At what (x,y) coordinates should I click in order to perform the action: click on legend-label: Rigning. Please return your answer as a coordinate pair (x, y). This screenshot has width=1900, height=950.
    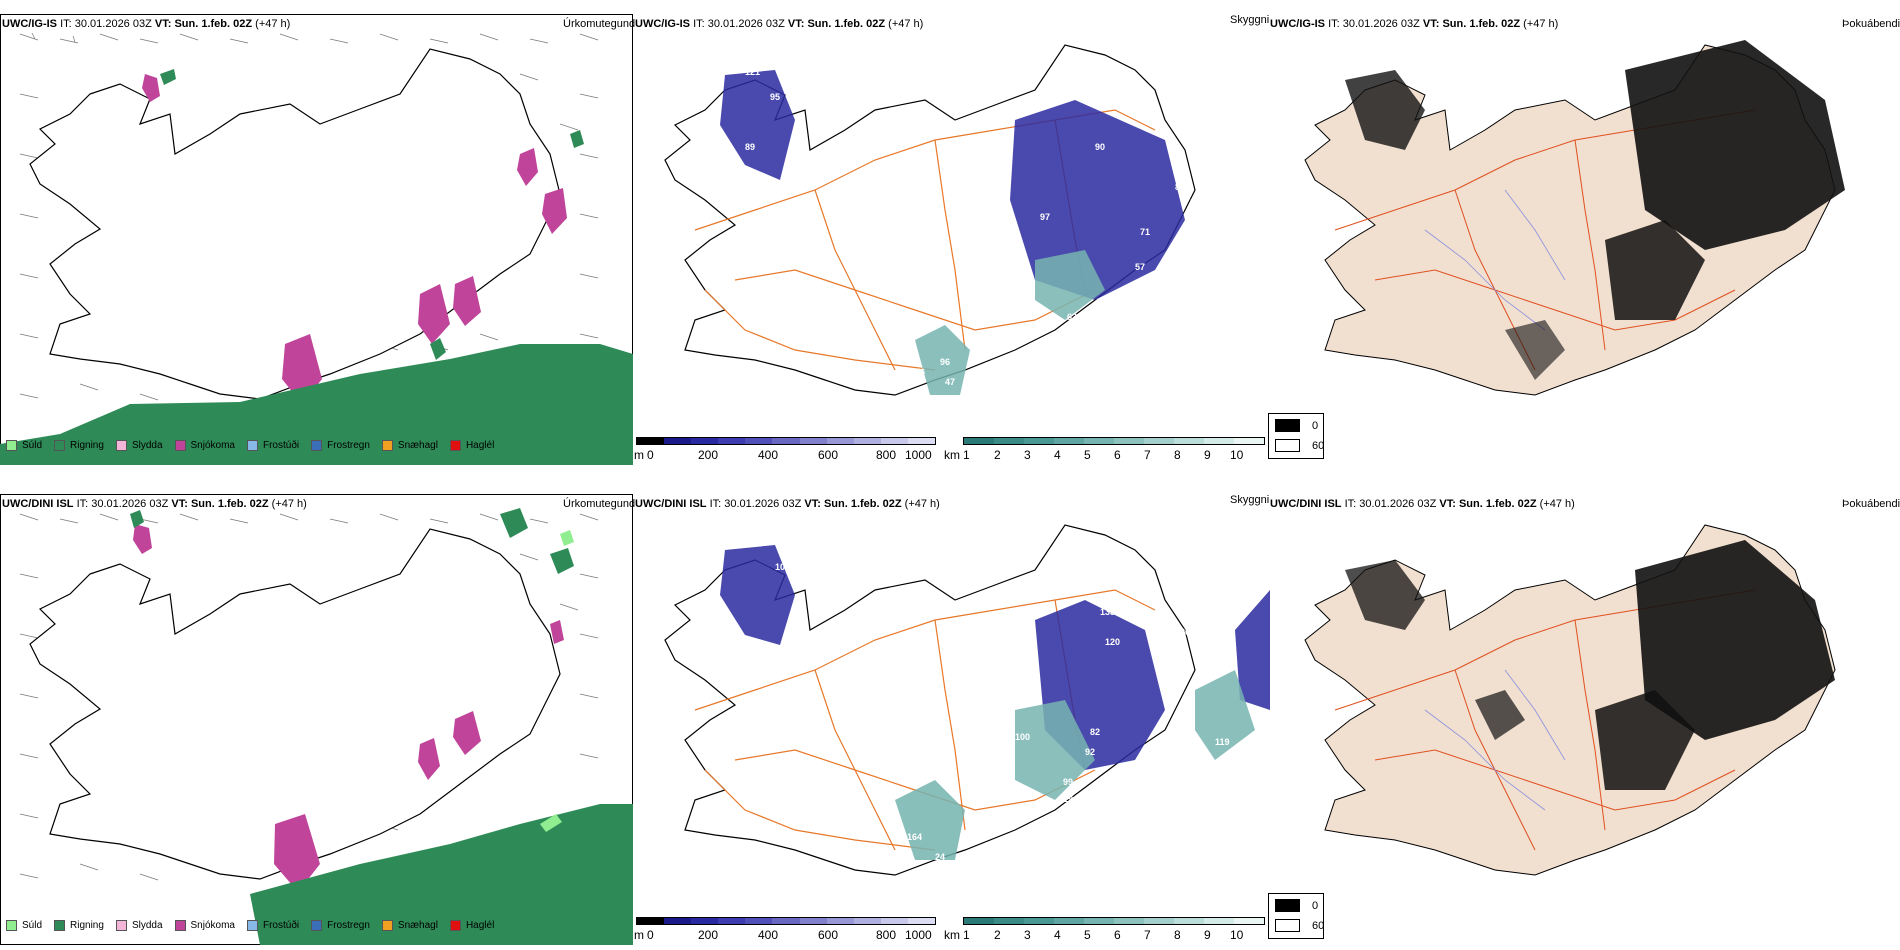
    Looking at the image, I should click on (87, 925).